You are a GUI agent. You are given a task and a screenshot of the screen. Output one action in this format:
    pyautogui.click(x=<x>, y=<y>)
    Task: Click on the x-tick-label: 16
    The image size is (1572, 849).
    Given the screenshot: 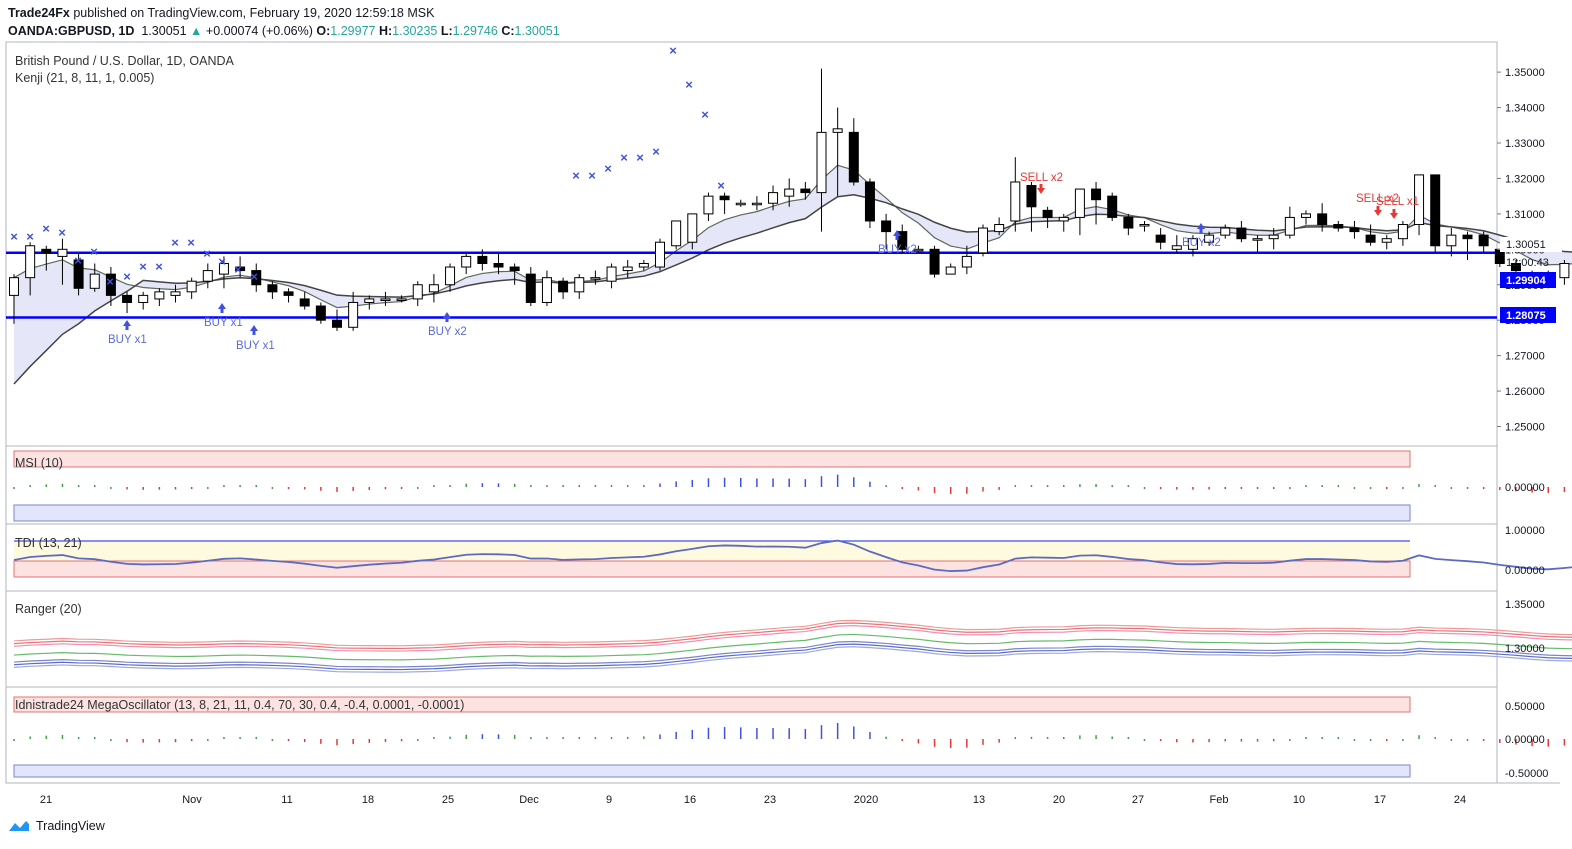 What is the action you would take?
    pyautogui.click(x=690, y=800)
    